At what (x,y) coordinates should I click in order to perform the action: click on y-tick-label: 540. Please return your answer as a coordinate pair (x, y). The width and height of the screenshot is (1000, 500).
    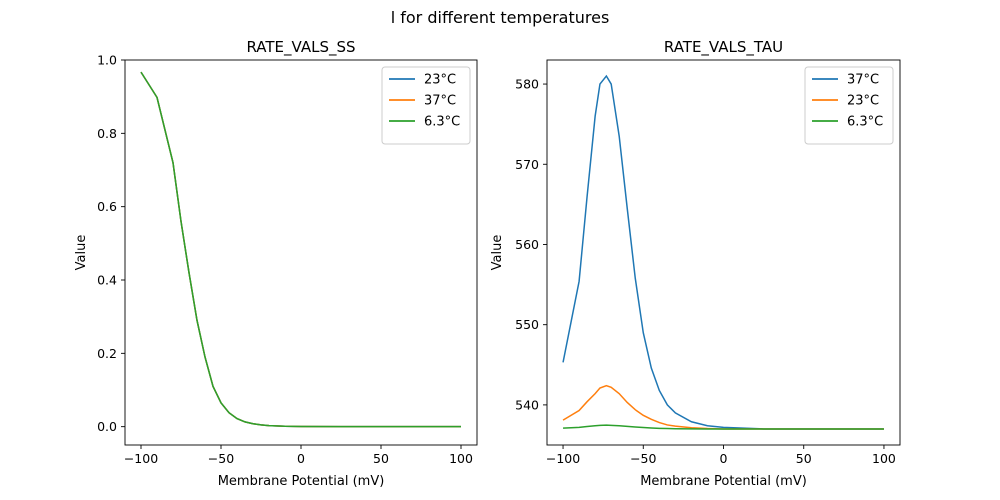
    Looking at the image, I should click on (527, 404).